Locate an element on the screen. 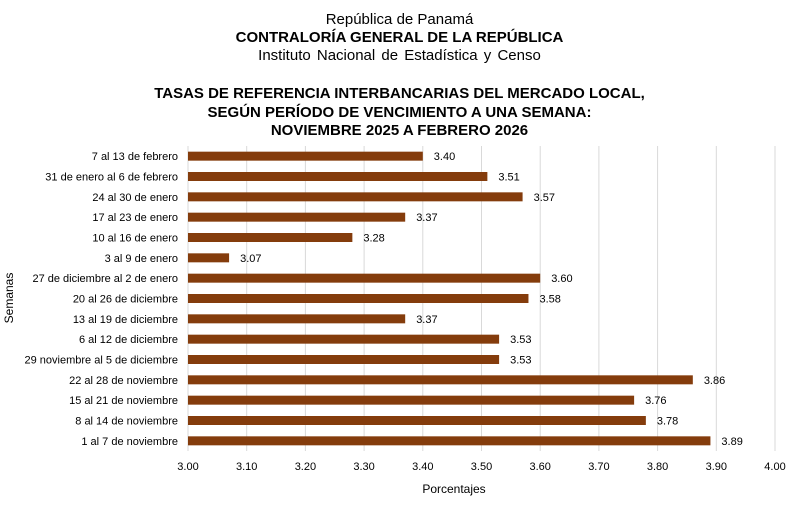 The height and width of the screenshot is (510, 799). x-tick-label: 3.20 is located at coordinates (305, 467).